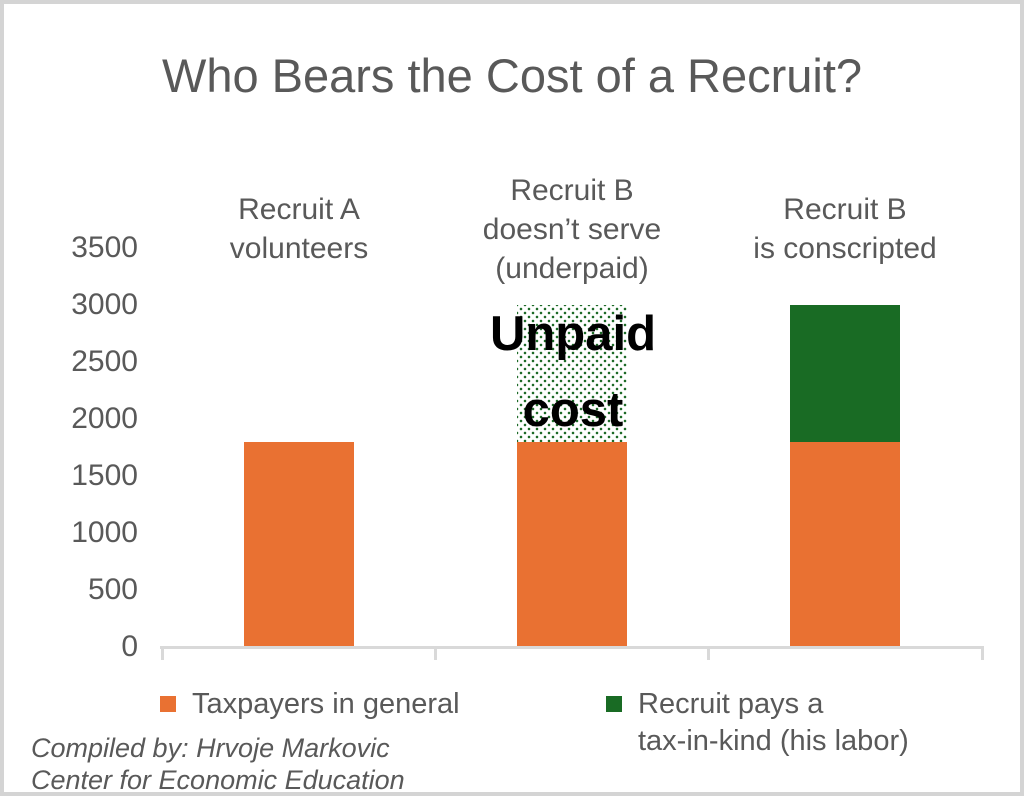  I want to click on y-axis-tick-3500: 3500, so click(104, 247).